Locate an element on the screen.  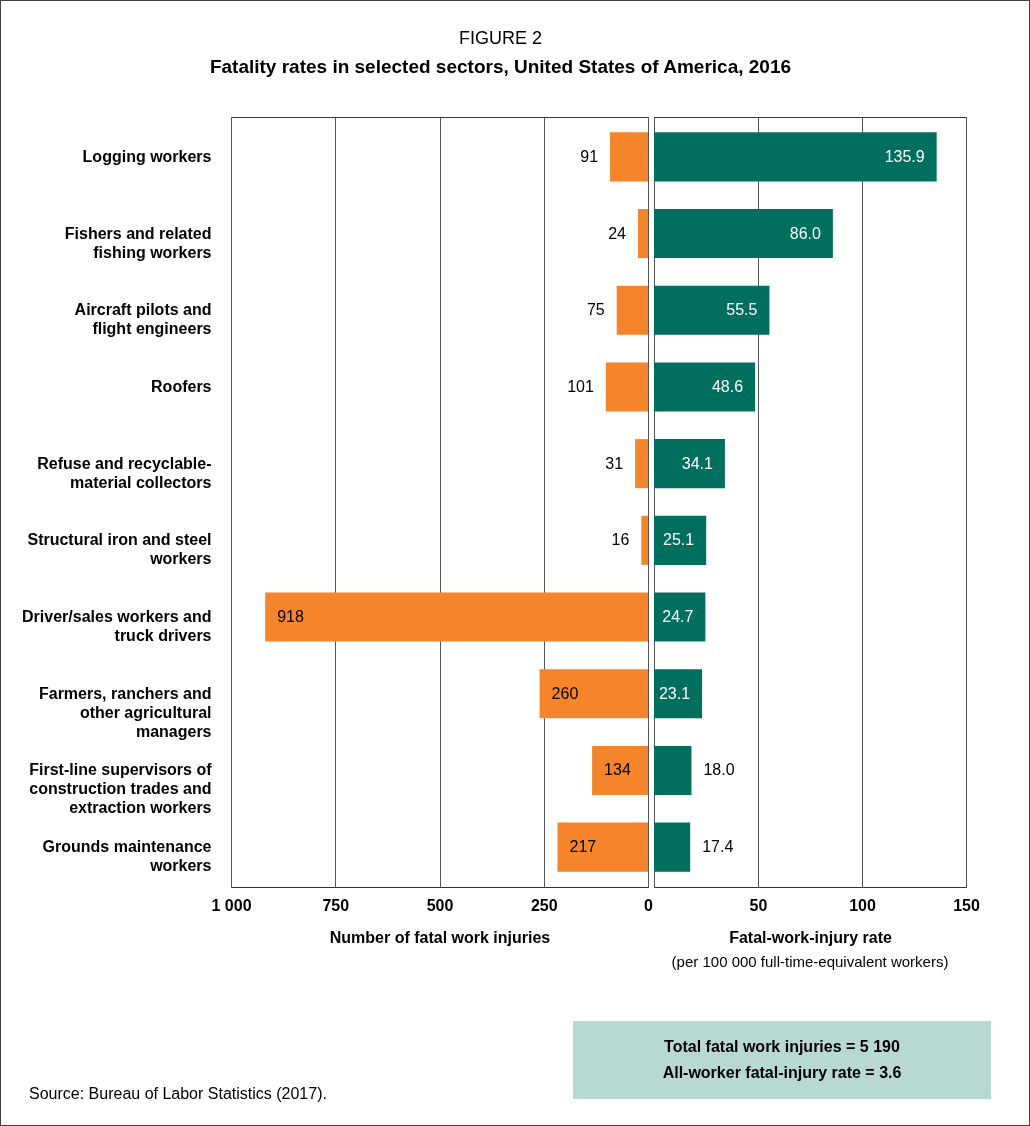
data-label: 135.9 is located at coordinates (904, 156).